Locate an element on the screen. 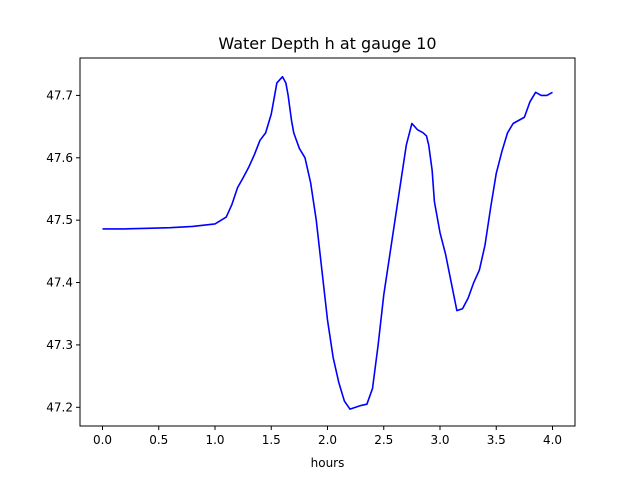  x-tick-label: 4.0 is located at coordinates (552, 440).